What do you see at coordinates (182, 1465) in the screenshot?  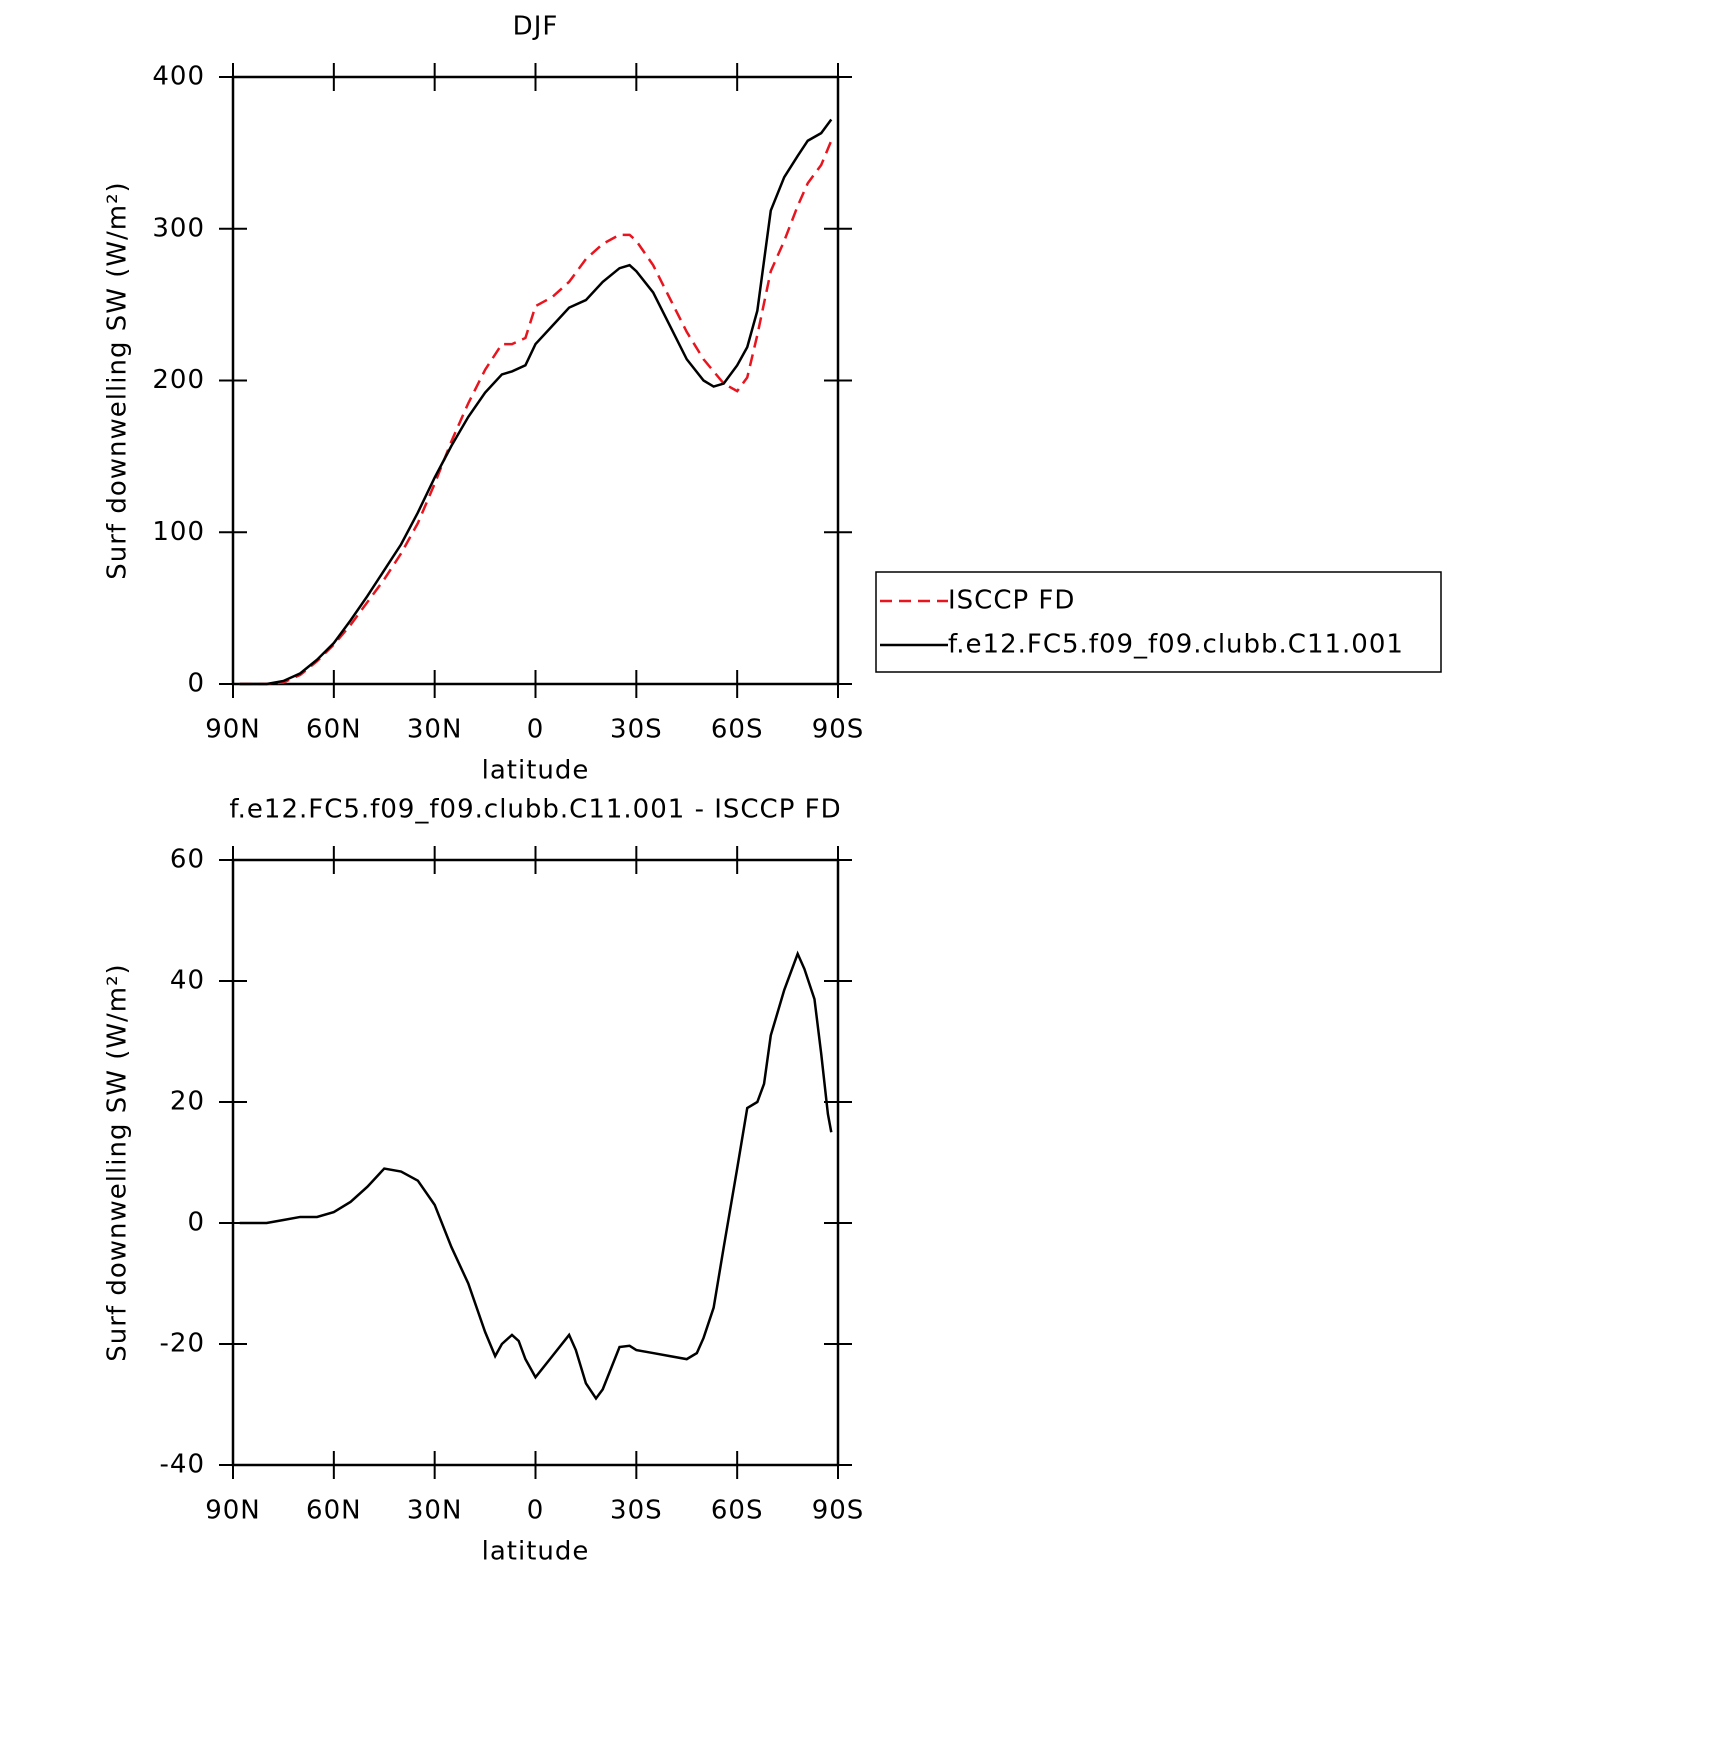 I see `y-tick-label: -40` at bounding box center [182, 1465].